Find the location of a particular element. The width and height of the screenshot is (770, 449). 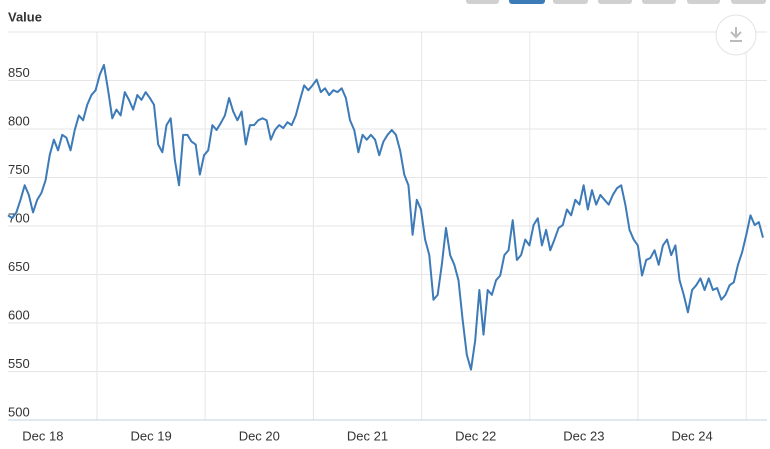

x-tick-label: Dec 23 is located at coordinates (583, 435).